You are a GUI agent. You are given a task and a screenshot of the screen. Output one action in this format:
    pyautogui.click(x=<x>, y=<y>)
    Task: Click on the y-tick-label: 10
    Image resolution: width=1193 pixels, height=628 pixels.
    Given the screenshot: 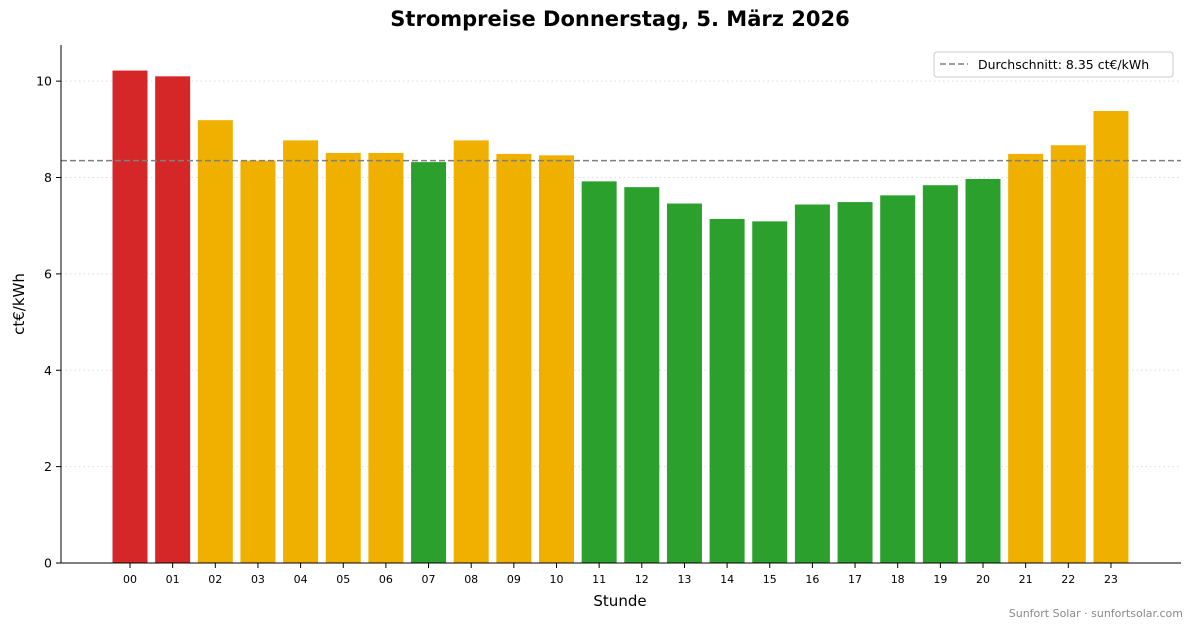 What is the action you would take?
    pyautogui.click(x=44, y=81)
    